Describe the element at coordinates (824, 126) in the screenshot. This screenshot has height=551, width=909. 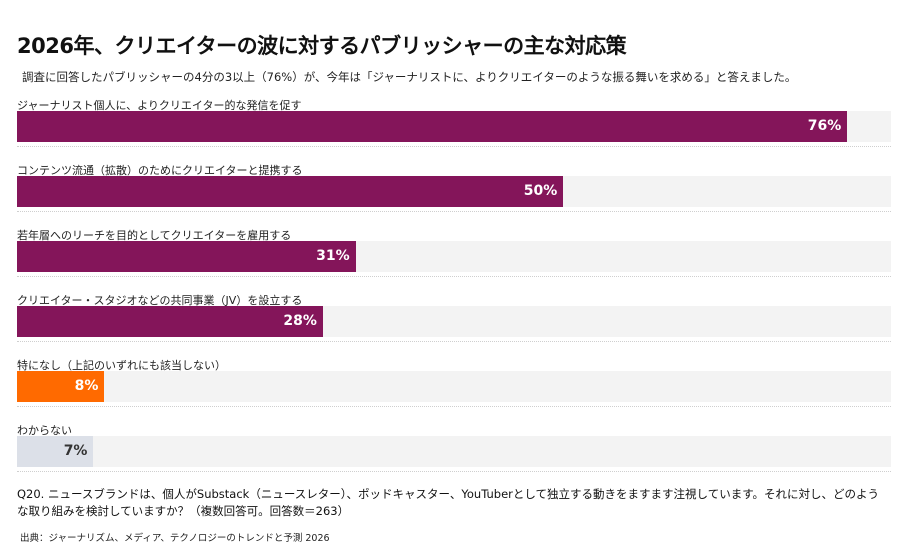
I see `bar-value-label: 76%` at that location.